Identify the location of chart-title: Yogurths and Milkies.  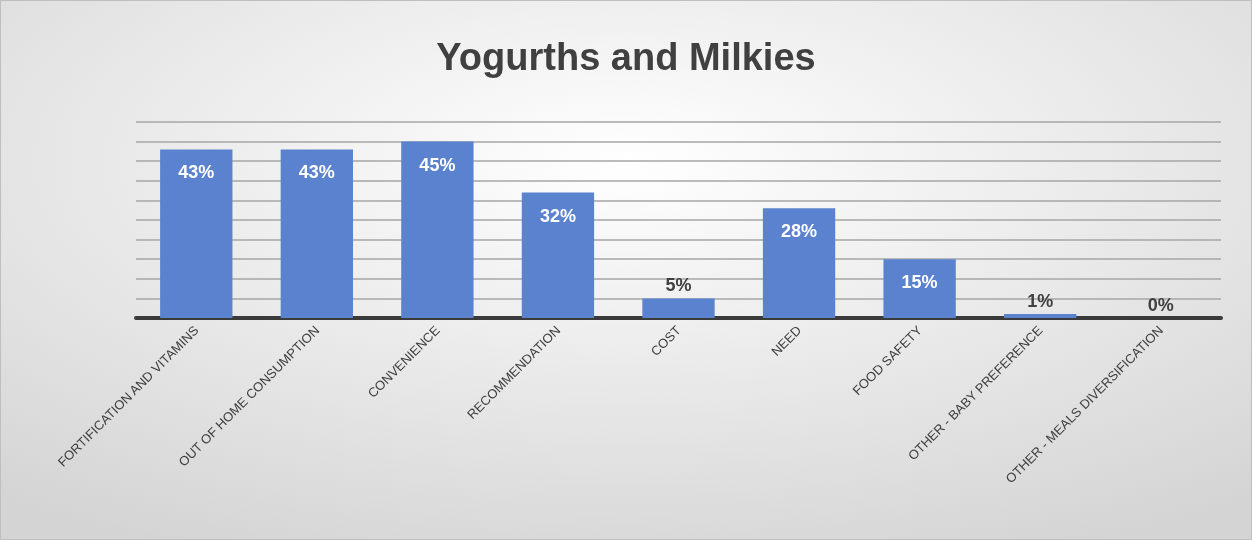
(626, 57).